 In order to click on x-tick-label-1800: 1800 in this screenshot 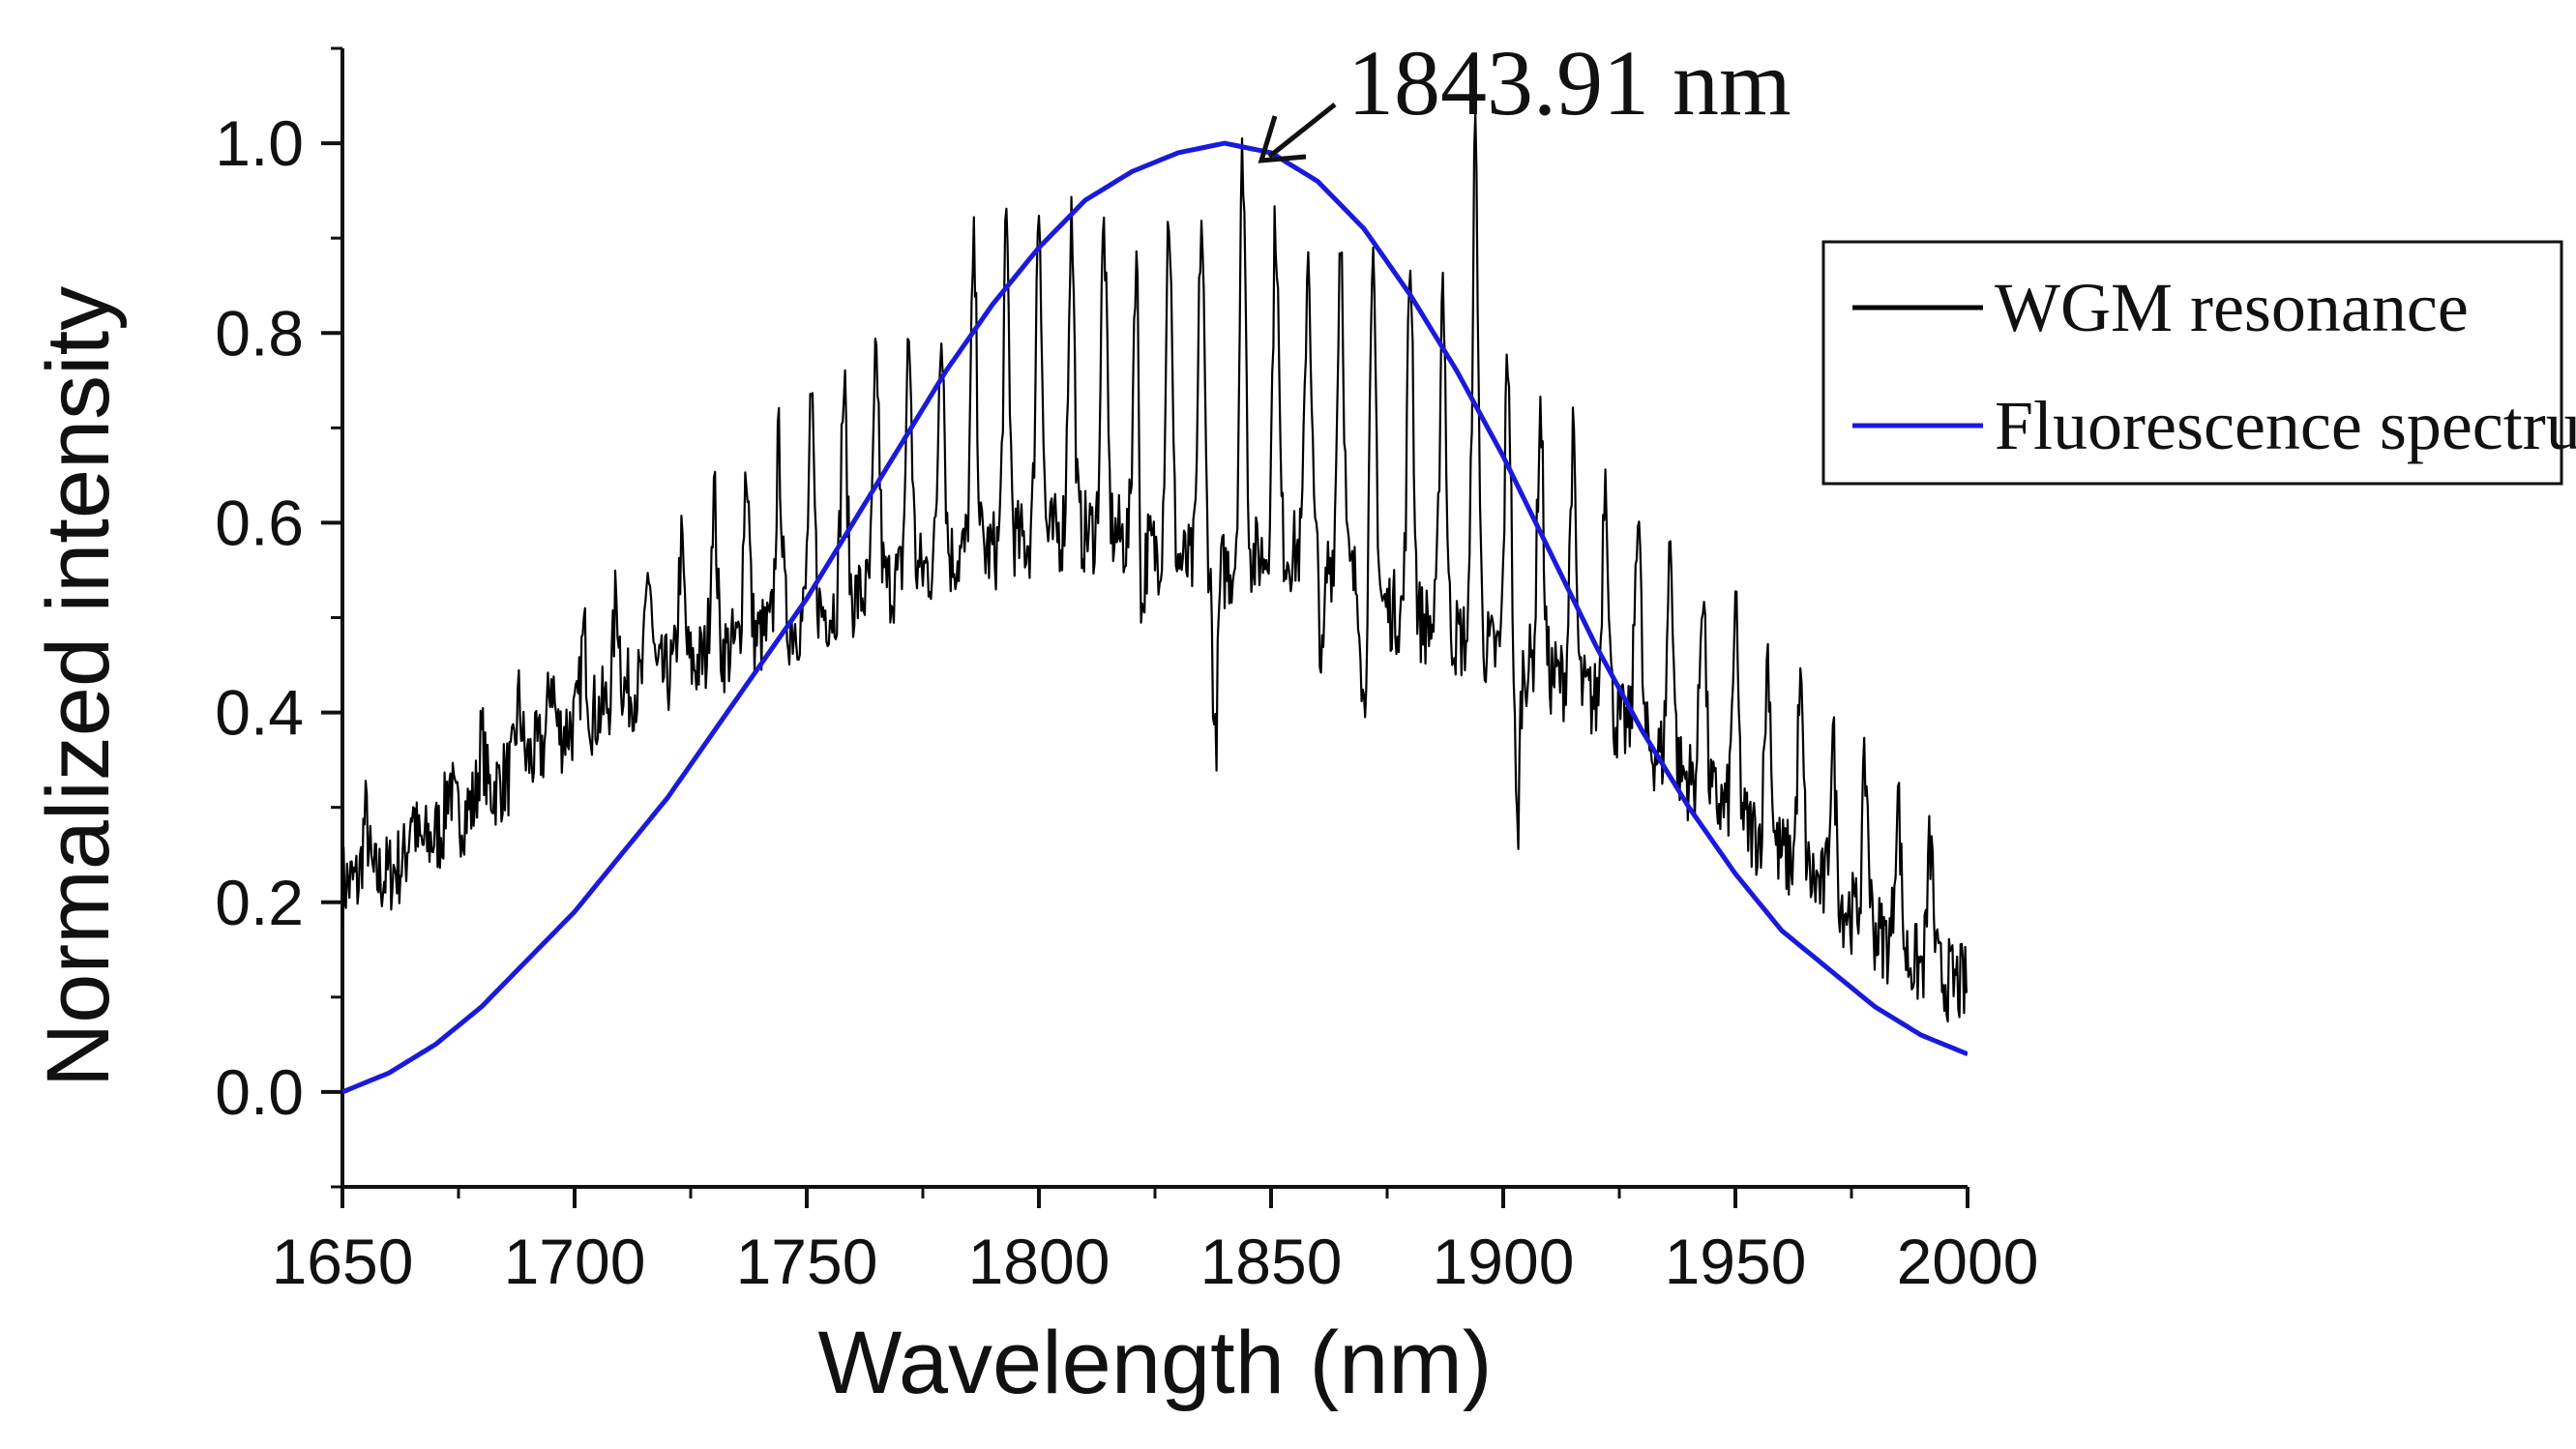, I will do `click(1039, 1261)`.